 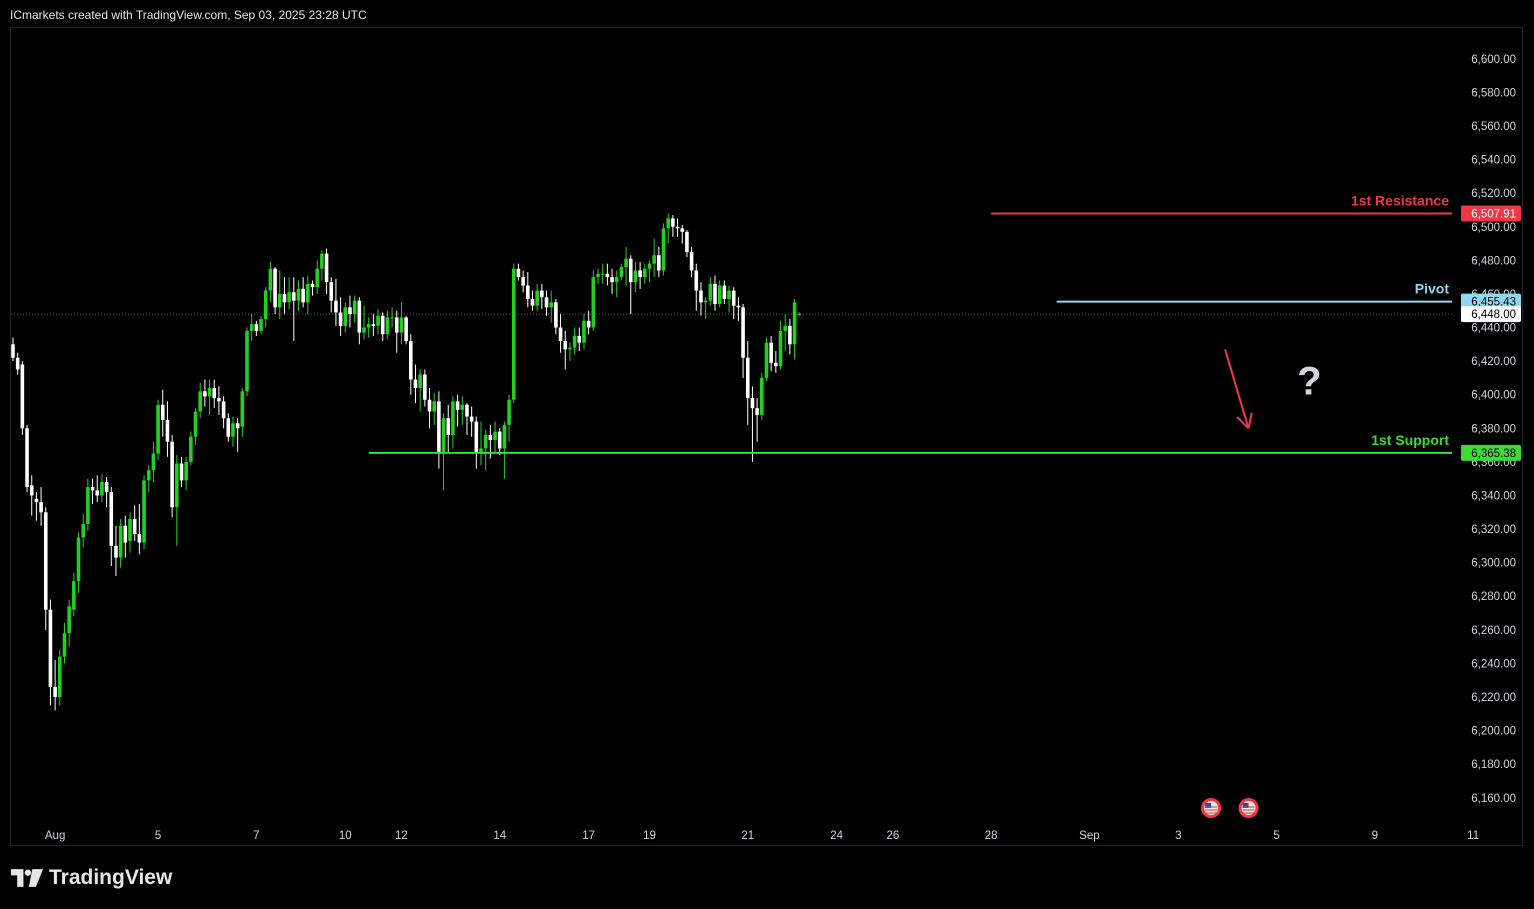 What do you see at coordinates (1487, 436) in the screenshot?
I see `price-axis` at bounding box center [1487, 436].